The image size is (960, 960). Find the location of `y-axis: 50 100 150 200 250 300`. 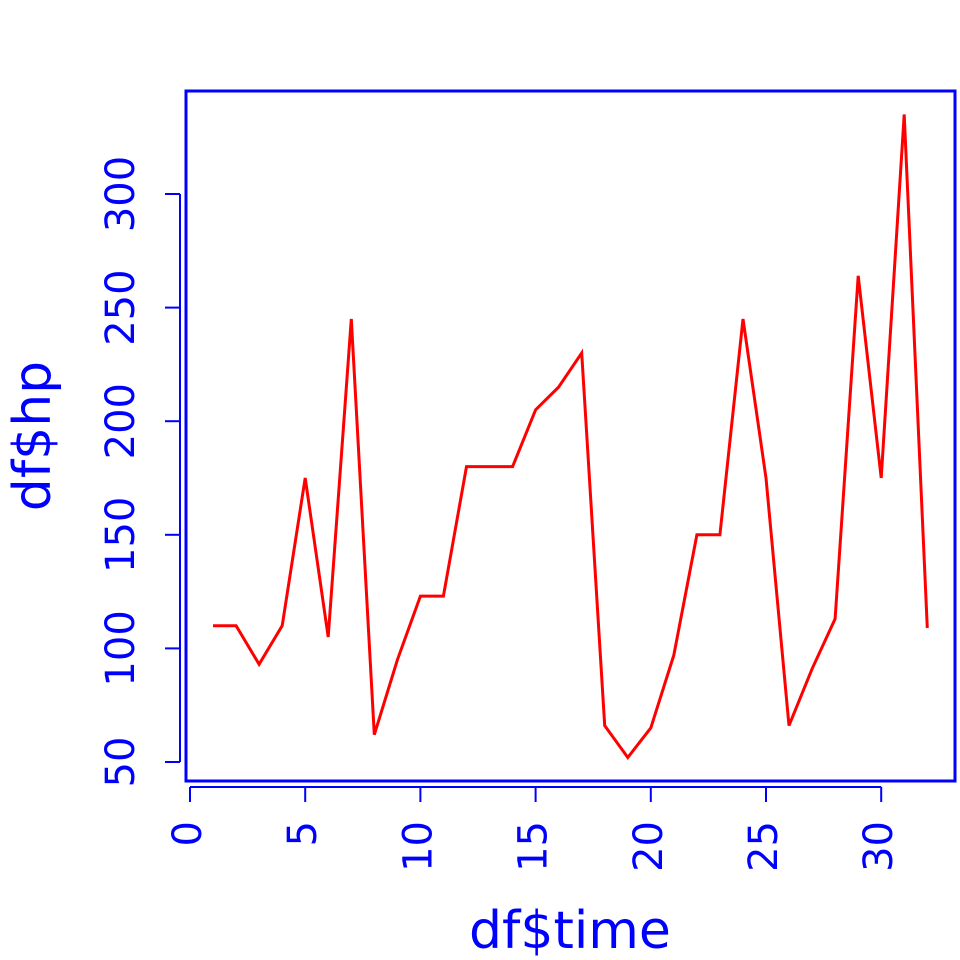

y-axis: 50 100 150 200 250 300 is located at coordinates (139, 472).